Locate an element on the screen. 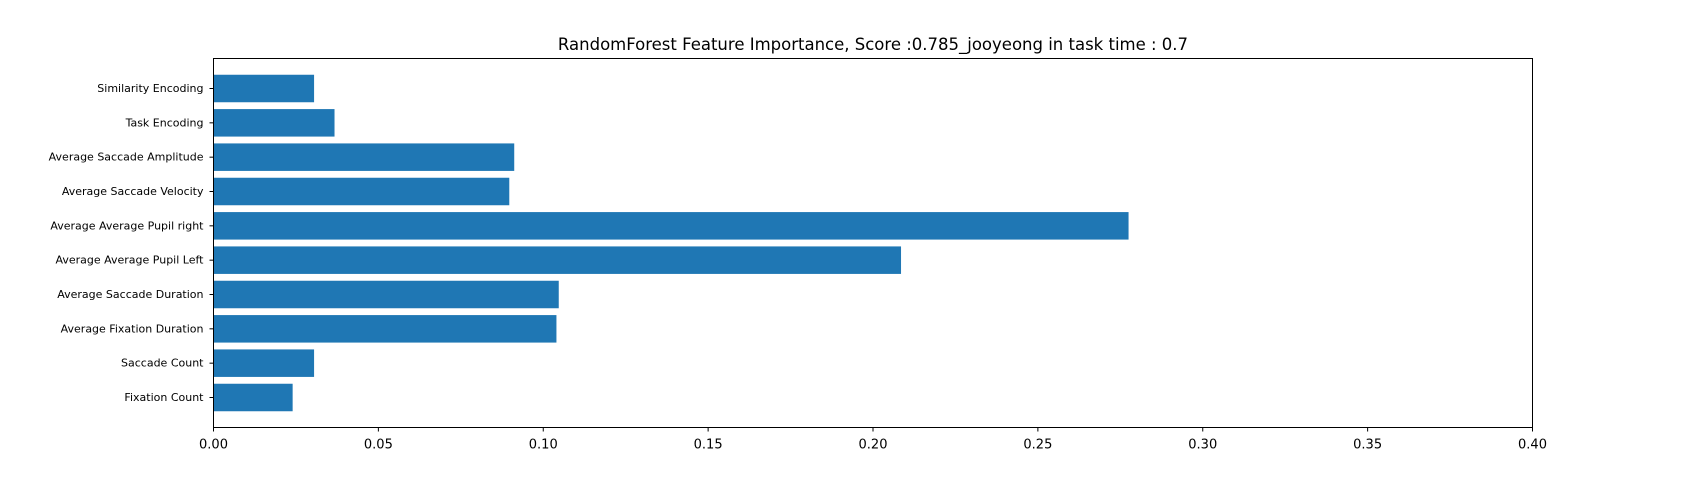  x-tick-label: 0.10 is located at coordinates (543, 445).